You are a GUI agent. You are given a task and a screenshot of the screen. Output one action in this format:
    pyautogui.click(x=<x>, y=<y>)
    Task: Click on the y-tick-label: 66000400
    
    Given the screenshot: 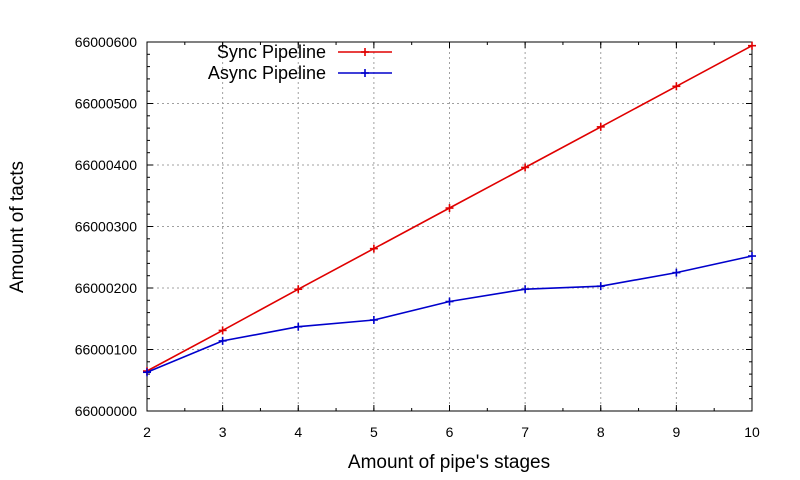 What is the action you would take?
    pyautogui.click(x=106, y=165)
    